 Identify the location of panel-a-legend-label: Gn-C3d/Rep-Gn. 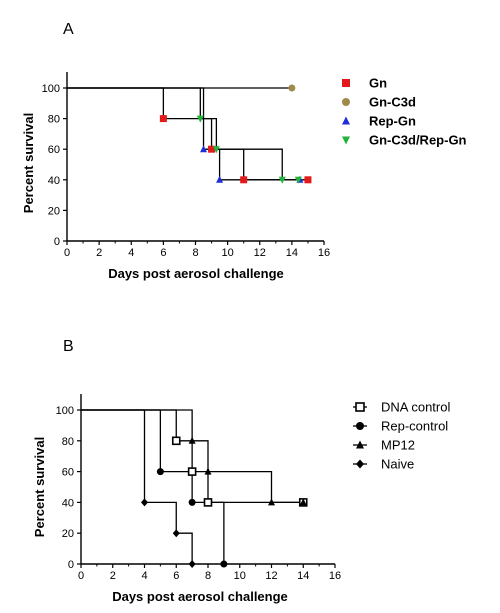
(418, 140).